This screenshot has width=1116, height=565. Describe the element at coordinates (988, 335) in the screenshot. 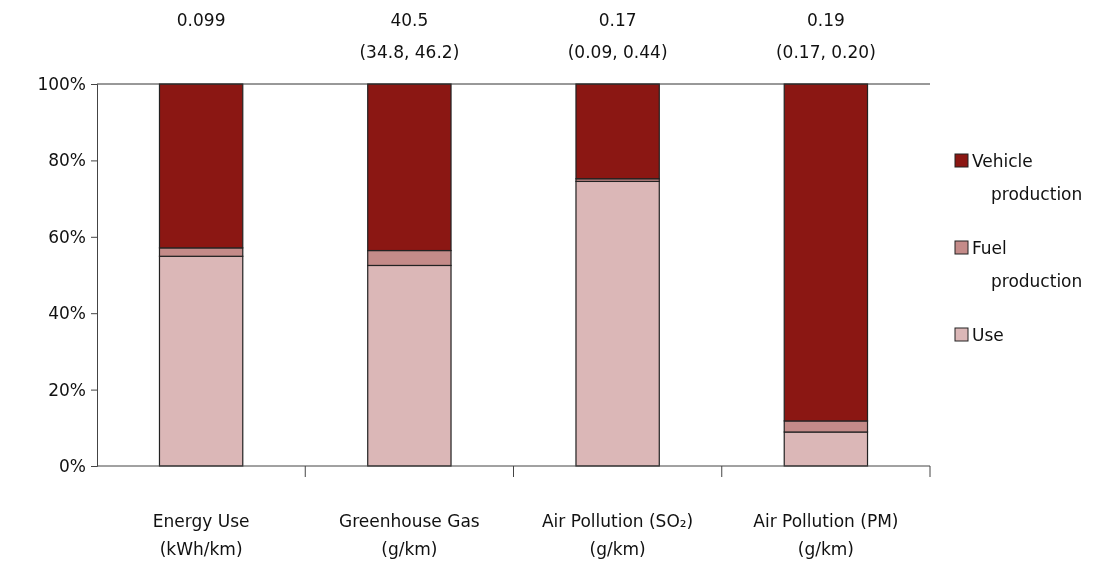

I see `legend-label: Use` at that location.